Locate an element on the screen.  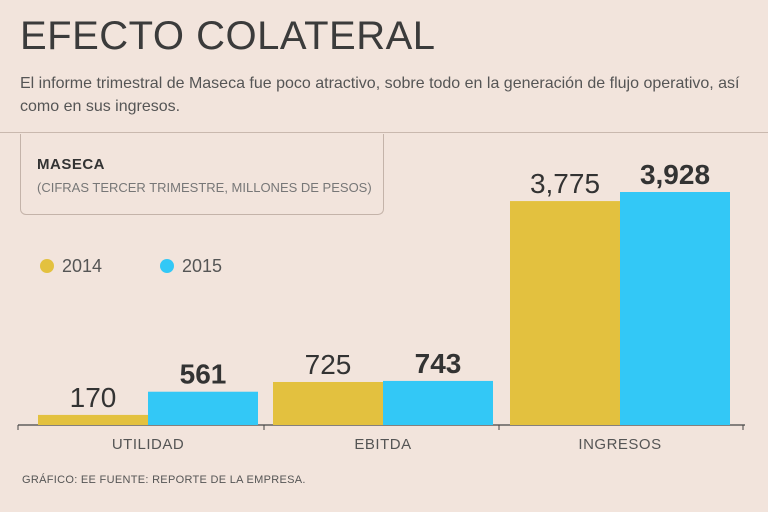
data-label-ebitda-2015: 743 is located at coordinates (438, 363).